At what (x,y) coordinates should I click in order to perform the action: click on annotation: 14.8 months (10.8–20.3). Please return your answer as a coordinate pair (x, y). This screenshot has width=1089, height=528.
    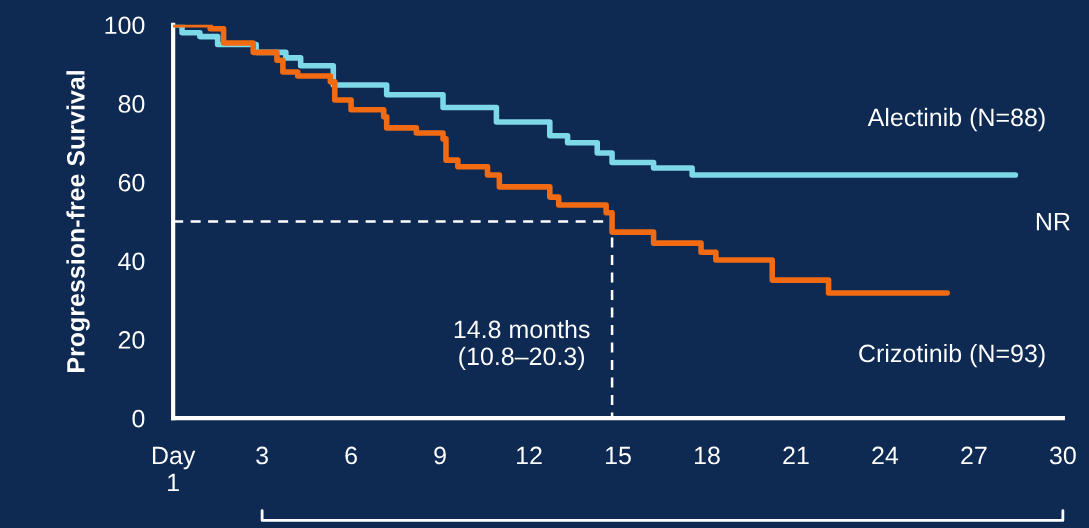
    Looking at the image, I should click on (522, 345).